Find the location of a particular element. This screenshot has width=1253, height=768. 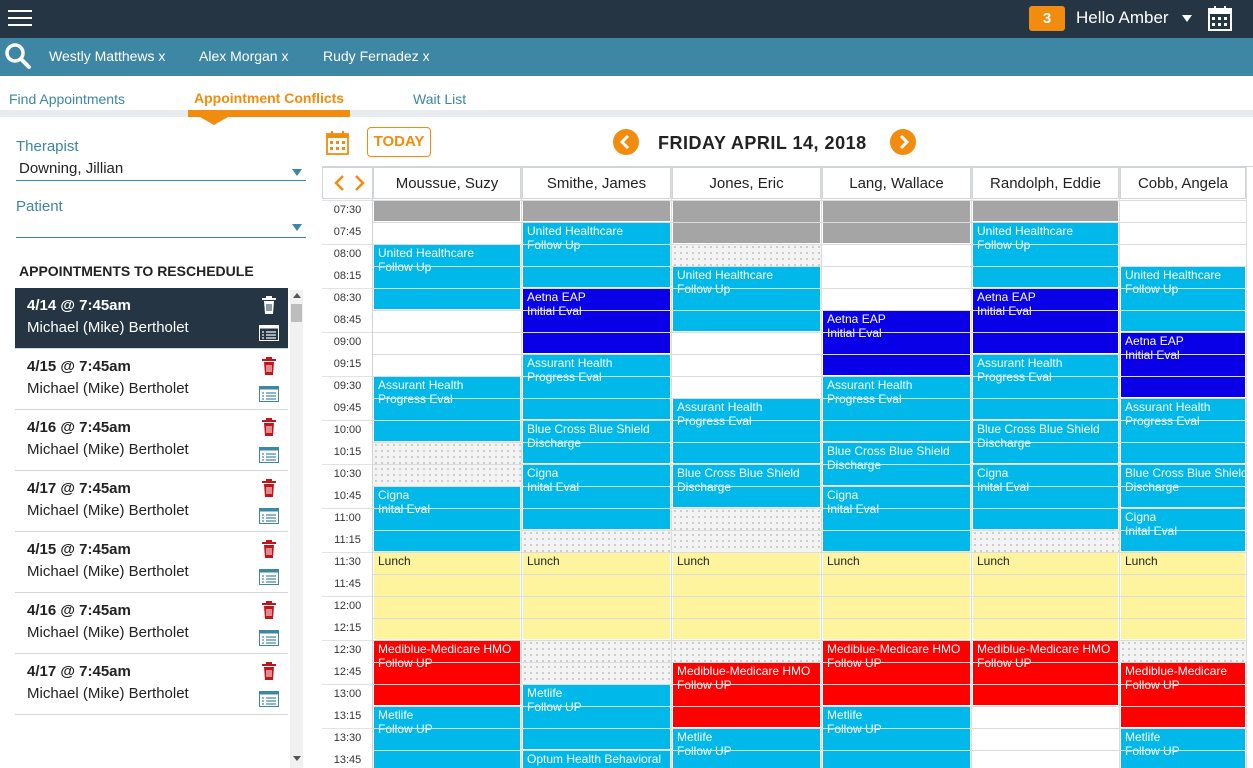

search-icon is located at coordinates (18, 58).